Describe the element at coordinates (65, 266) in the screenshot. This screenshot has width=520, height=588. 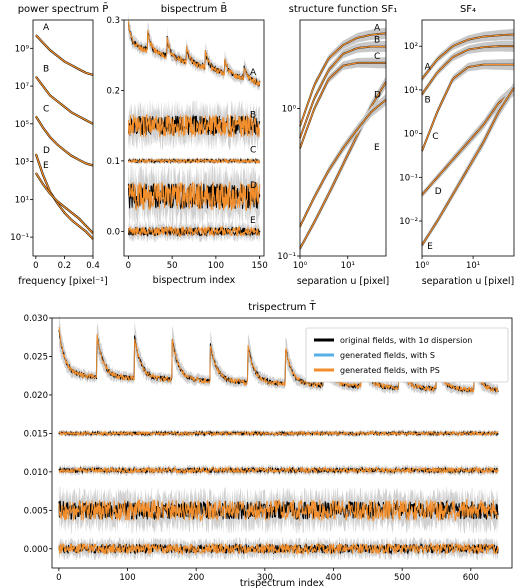
I see `x-tick-label: 0.2` at that location.